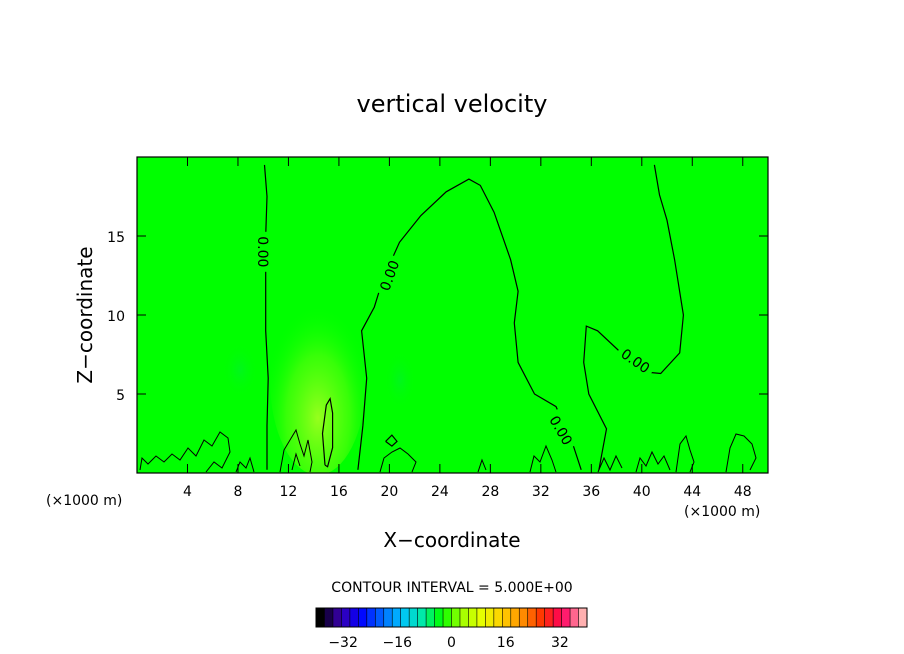  I want to click on x-axis-label: X−coordinate, so click(451, 540).